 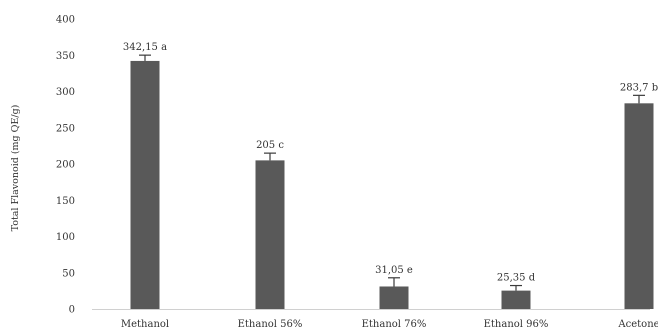 I want to click on y-tick-label: 400, so click(x=65, y=20).